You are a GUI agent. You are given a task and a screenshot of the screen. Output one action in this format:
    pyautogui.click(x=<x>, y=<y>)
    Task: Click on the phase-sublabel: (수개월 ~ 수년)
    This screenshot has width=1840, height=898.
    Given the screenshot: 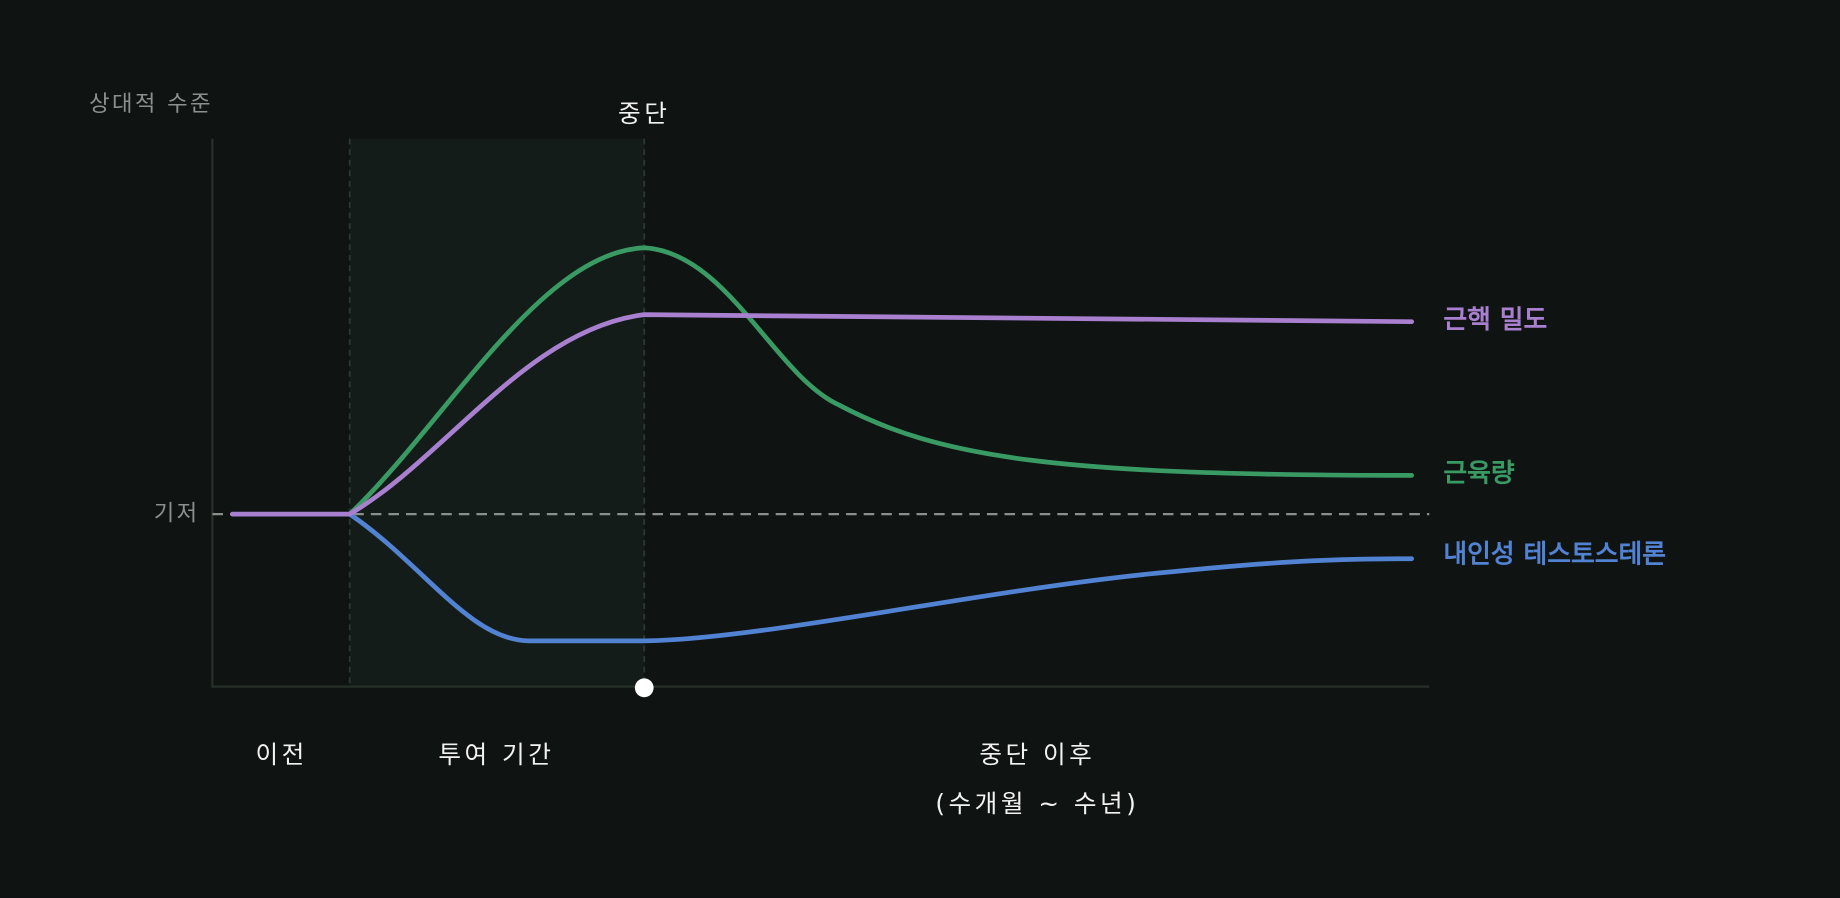 What is the action you would take?
    pyautogui.click(x=1037, y=803)
    